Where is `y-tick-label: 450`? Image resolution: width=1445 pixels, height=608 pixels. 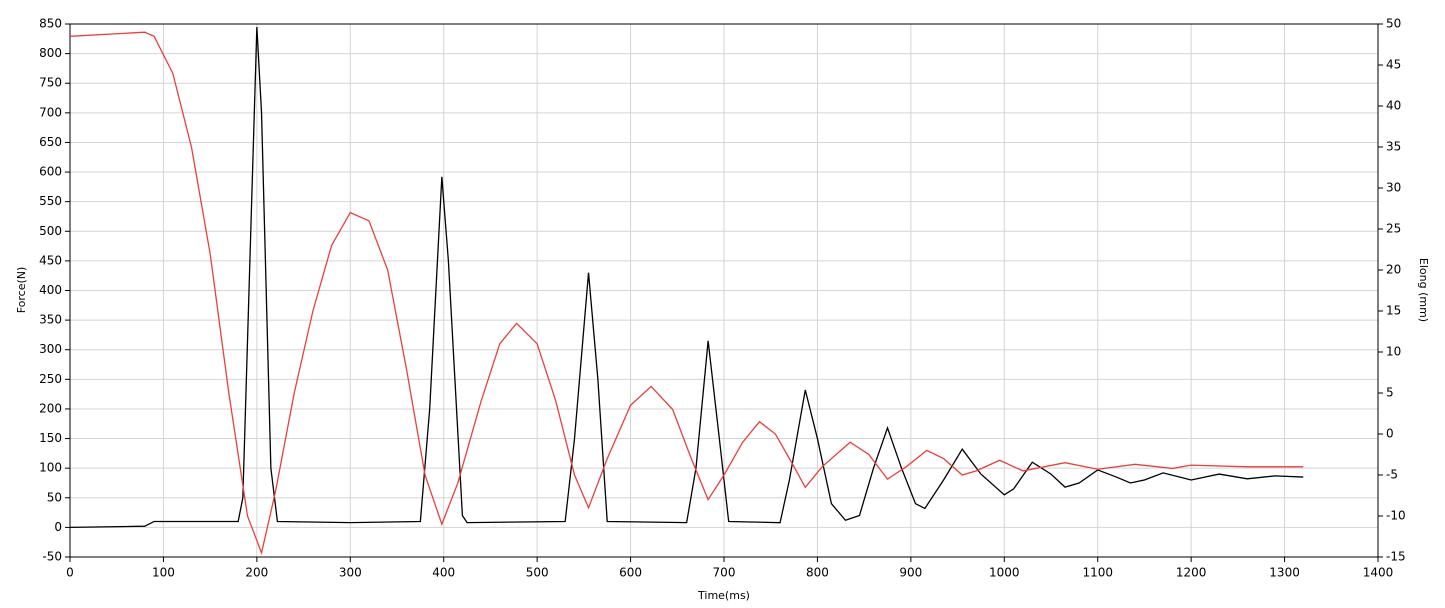 y-tick-label: 450 is located at coordinates (50, 260).